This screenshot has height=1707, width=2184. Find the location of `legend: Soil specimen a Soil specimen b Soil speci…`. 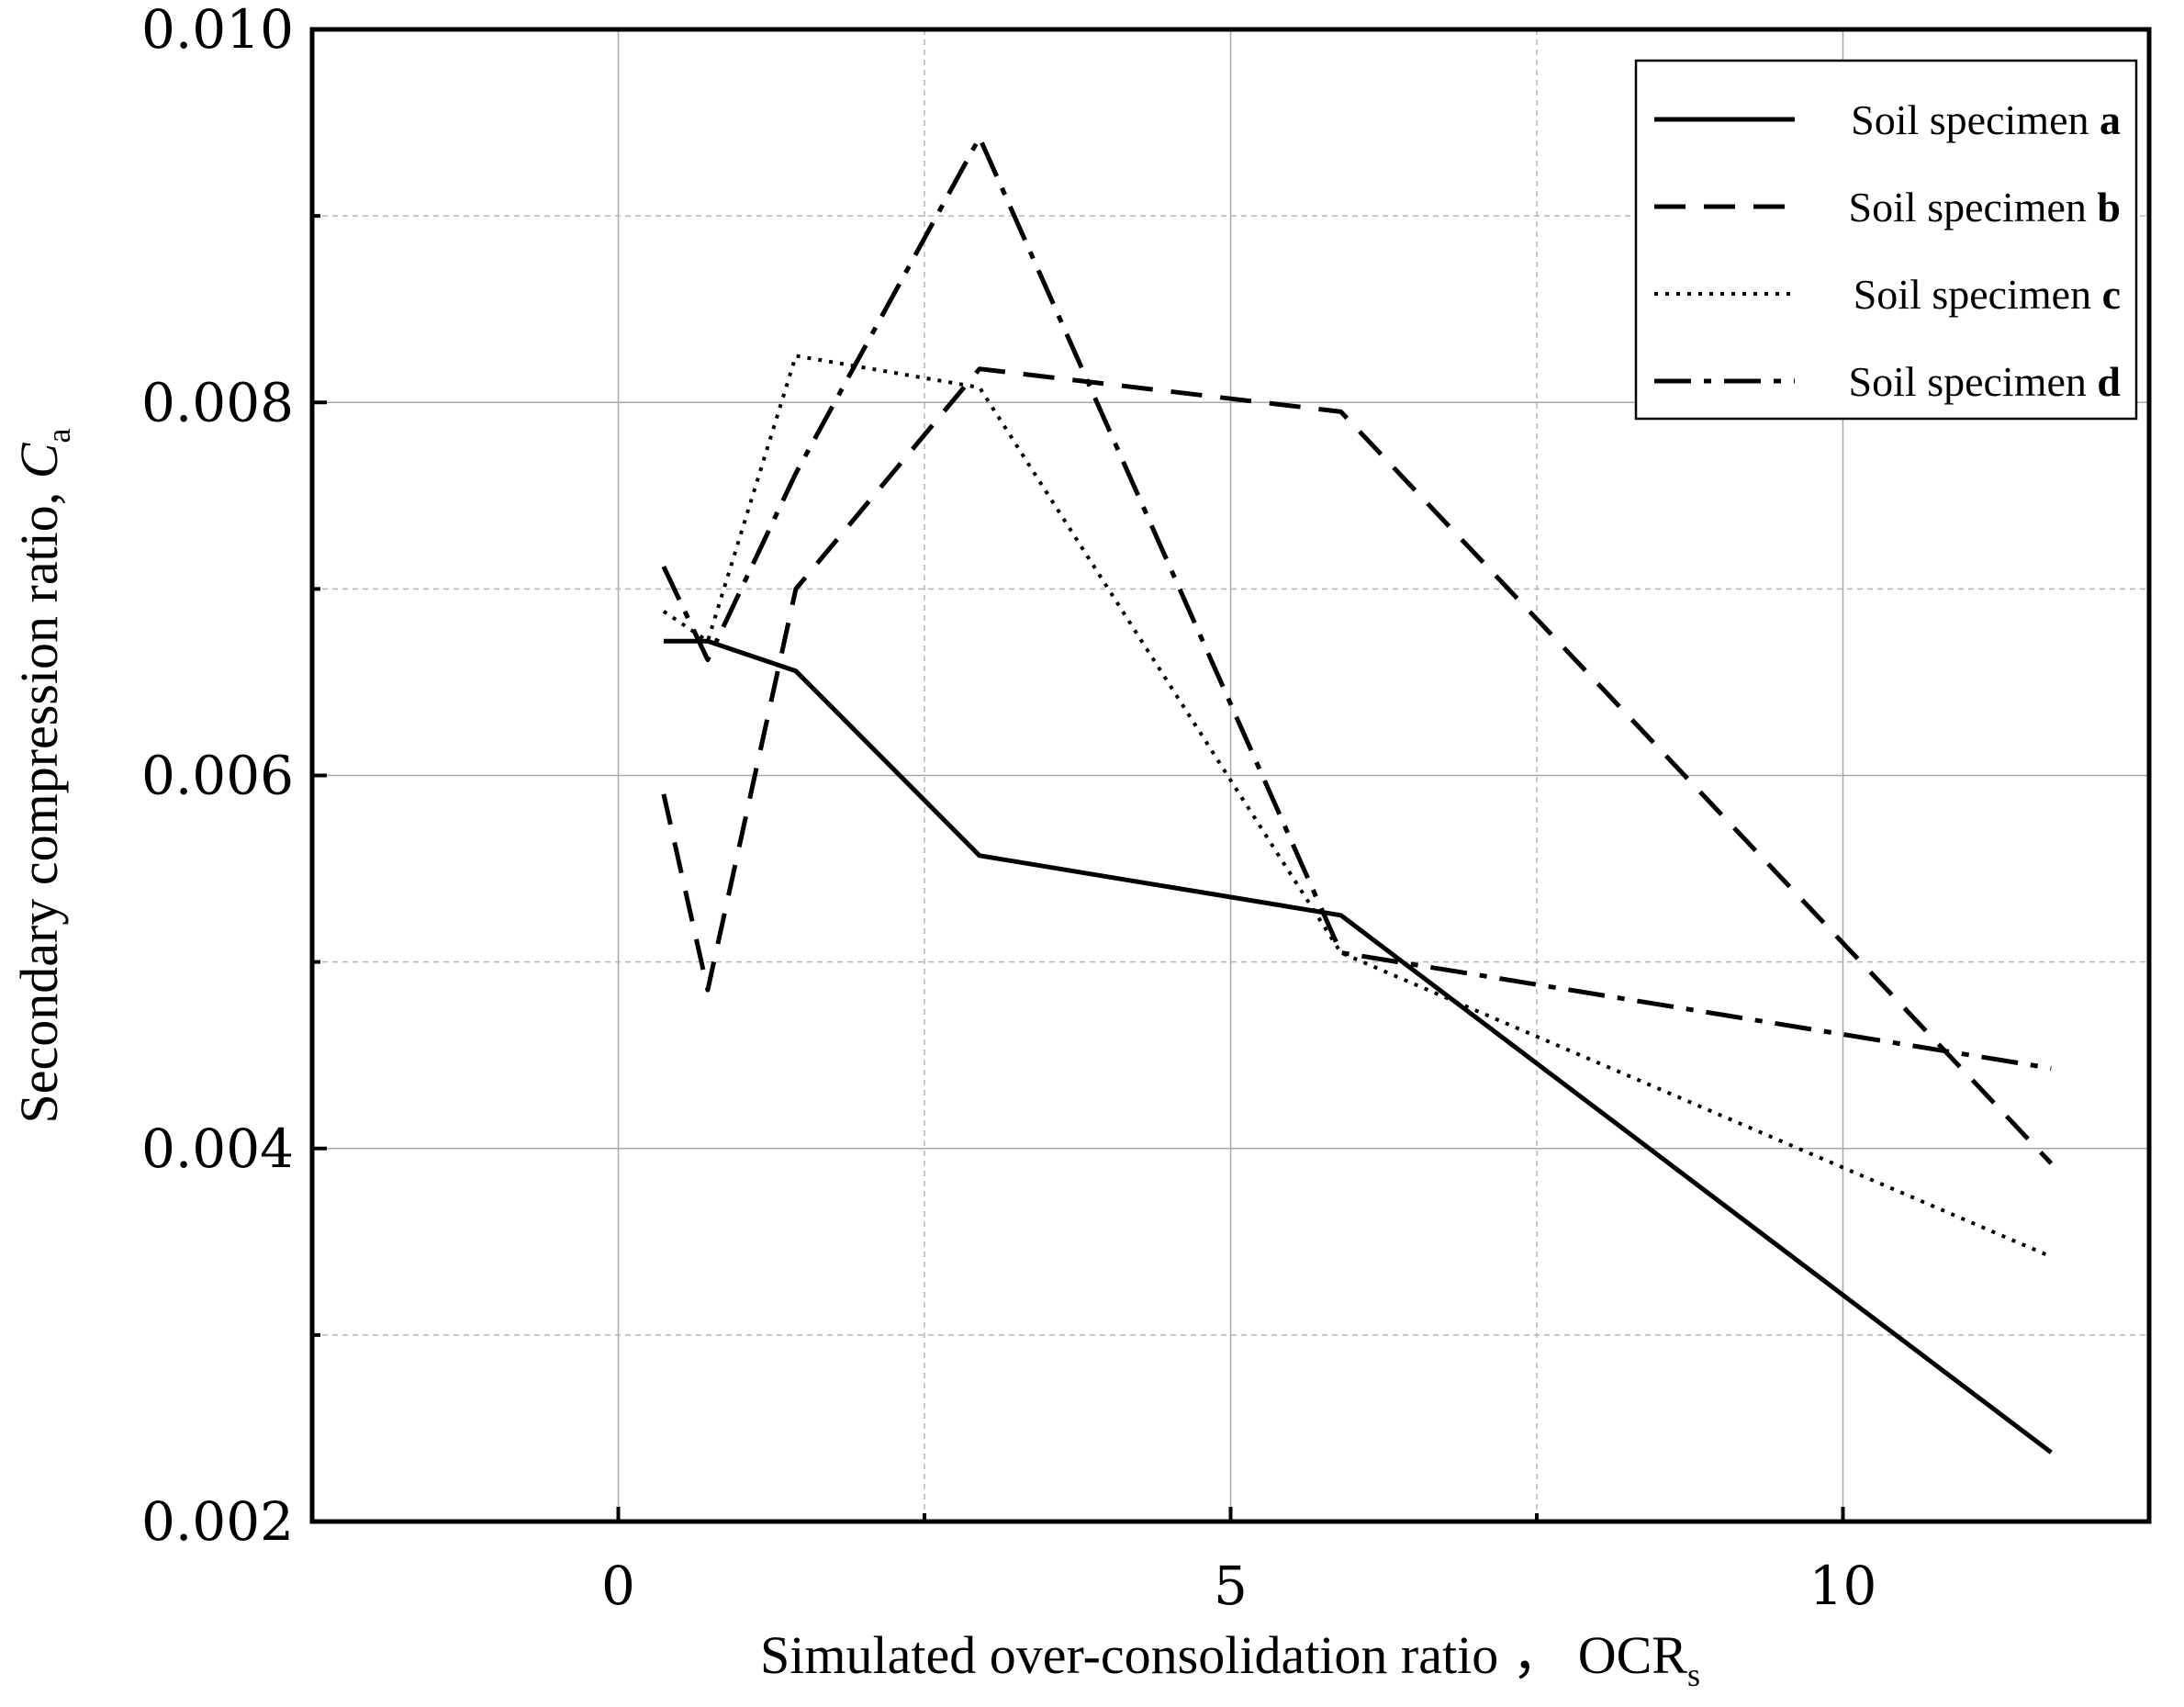

legend: Soil specimen a Soil specimen b Soil speci… is located at coordinates (1886, 240).